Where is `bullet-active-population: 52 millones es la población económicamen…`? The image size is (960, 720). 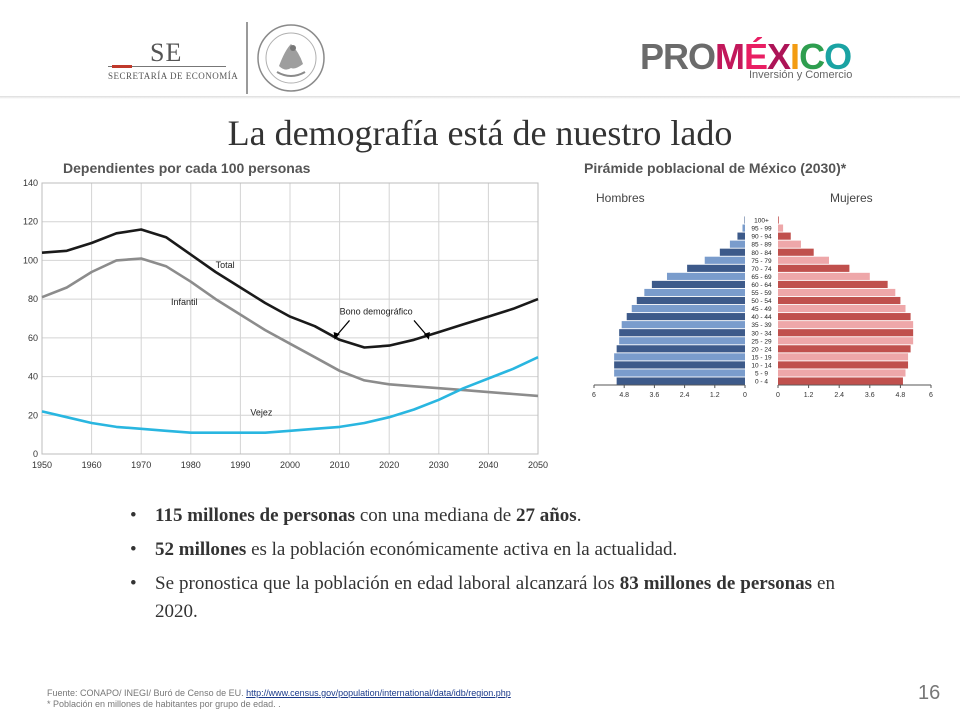
bullet-active-population: 52 millones es la población económicamen… is located at coordinates (482, 550).